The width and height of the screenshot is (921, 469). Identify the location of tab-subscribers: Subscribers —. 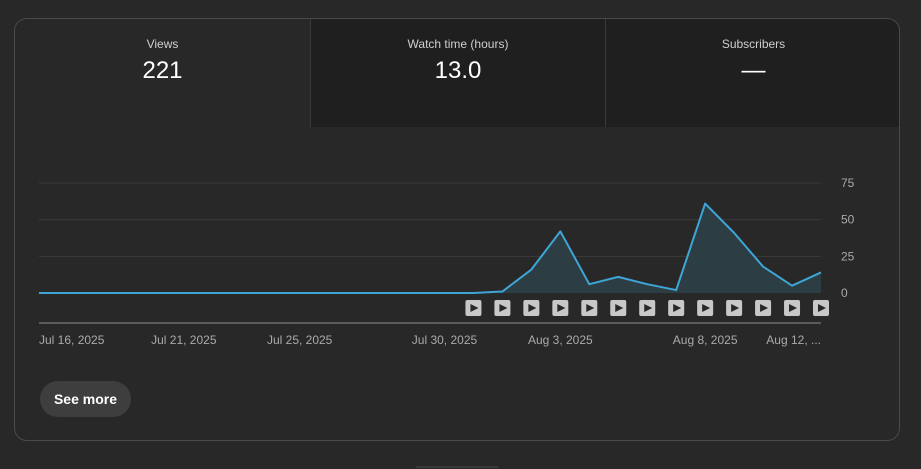
(752, 73).